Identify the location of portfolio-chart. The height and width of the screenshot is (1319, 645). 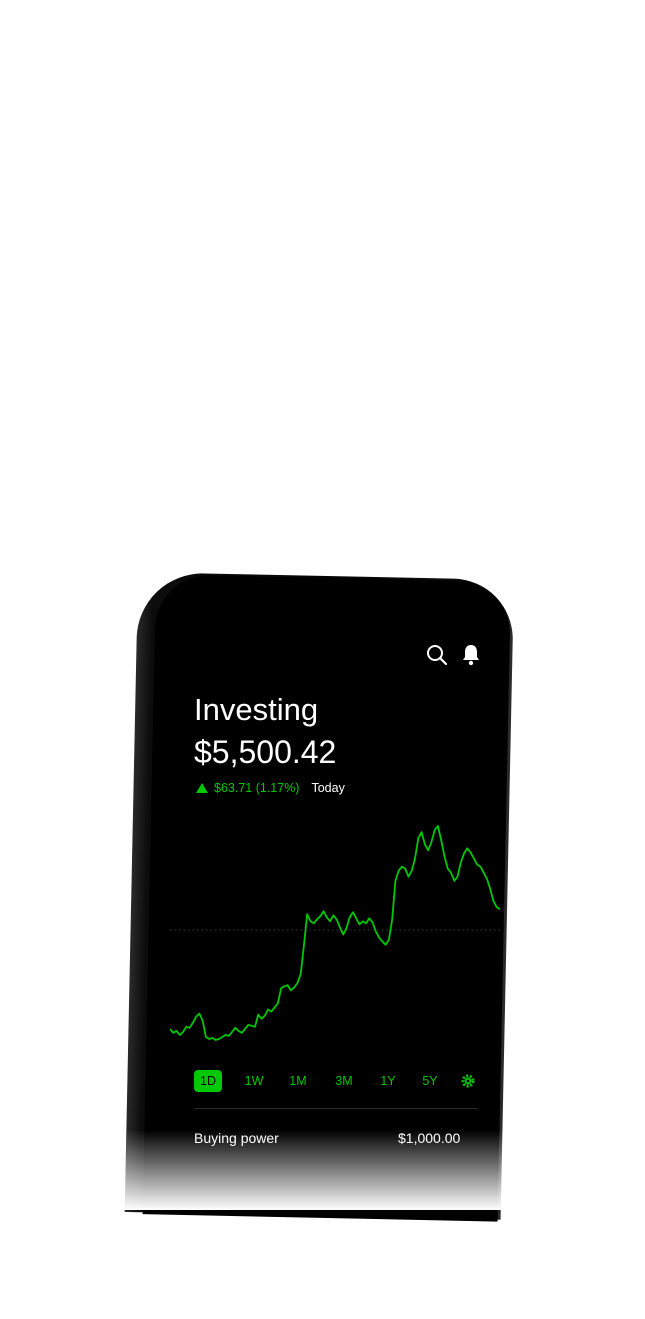
(335, 938).